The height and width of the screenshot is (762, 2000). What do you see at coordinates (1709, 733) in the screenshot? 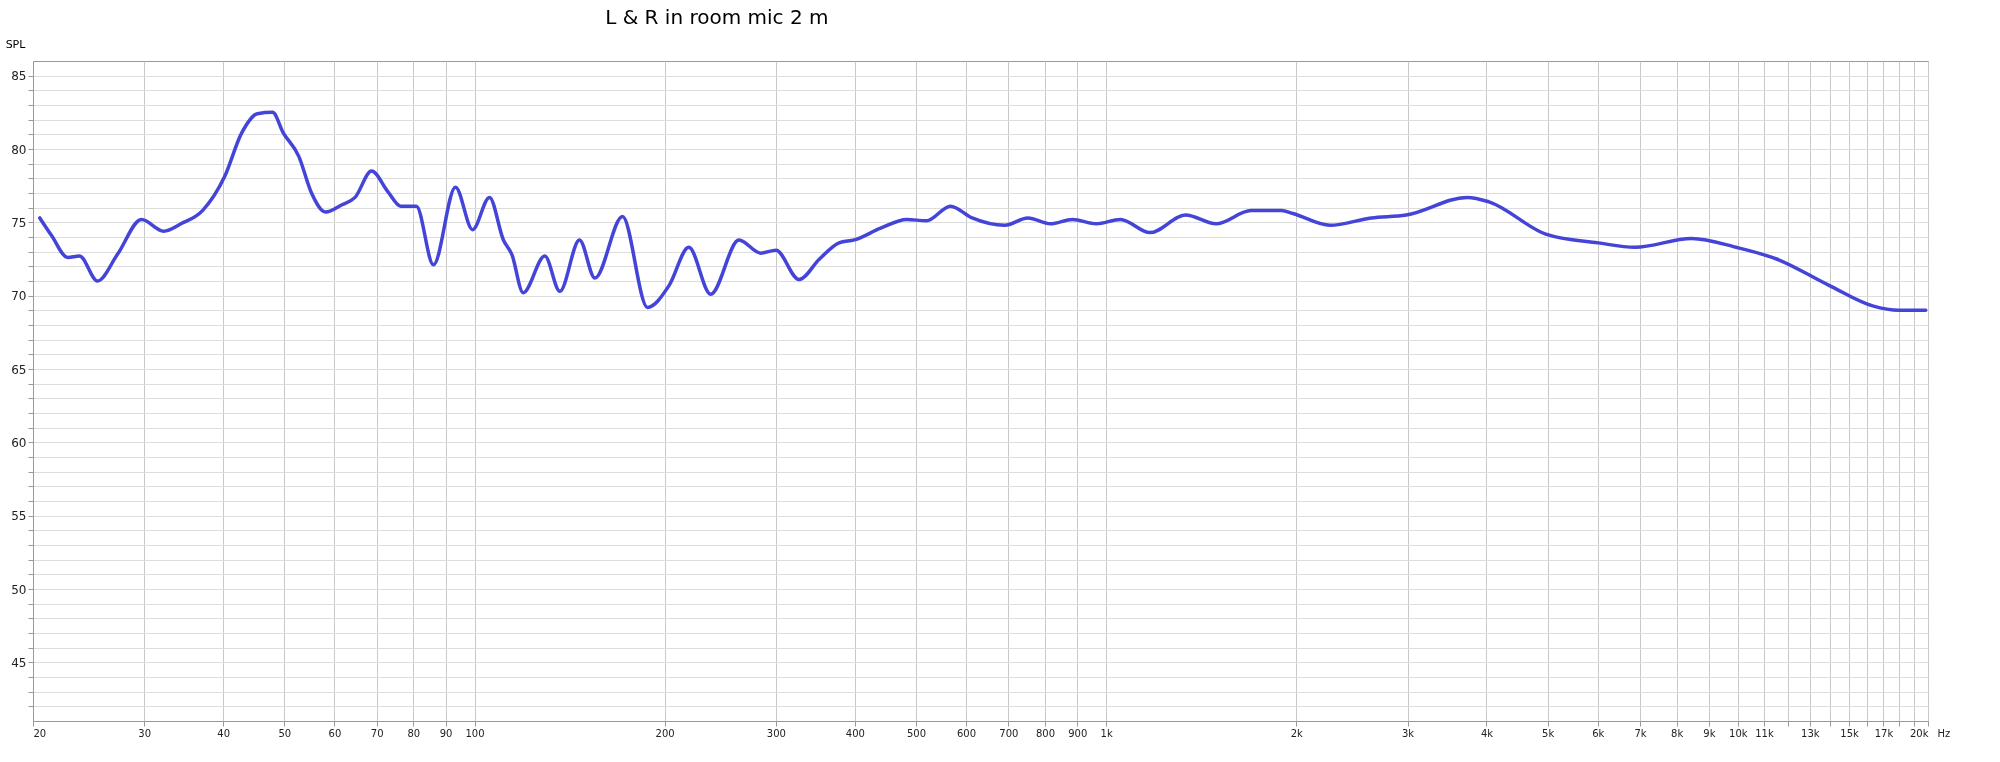
I see `x-tick-label: 9k` at bounding box center [1709, 733].